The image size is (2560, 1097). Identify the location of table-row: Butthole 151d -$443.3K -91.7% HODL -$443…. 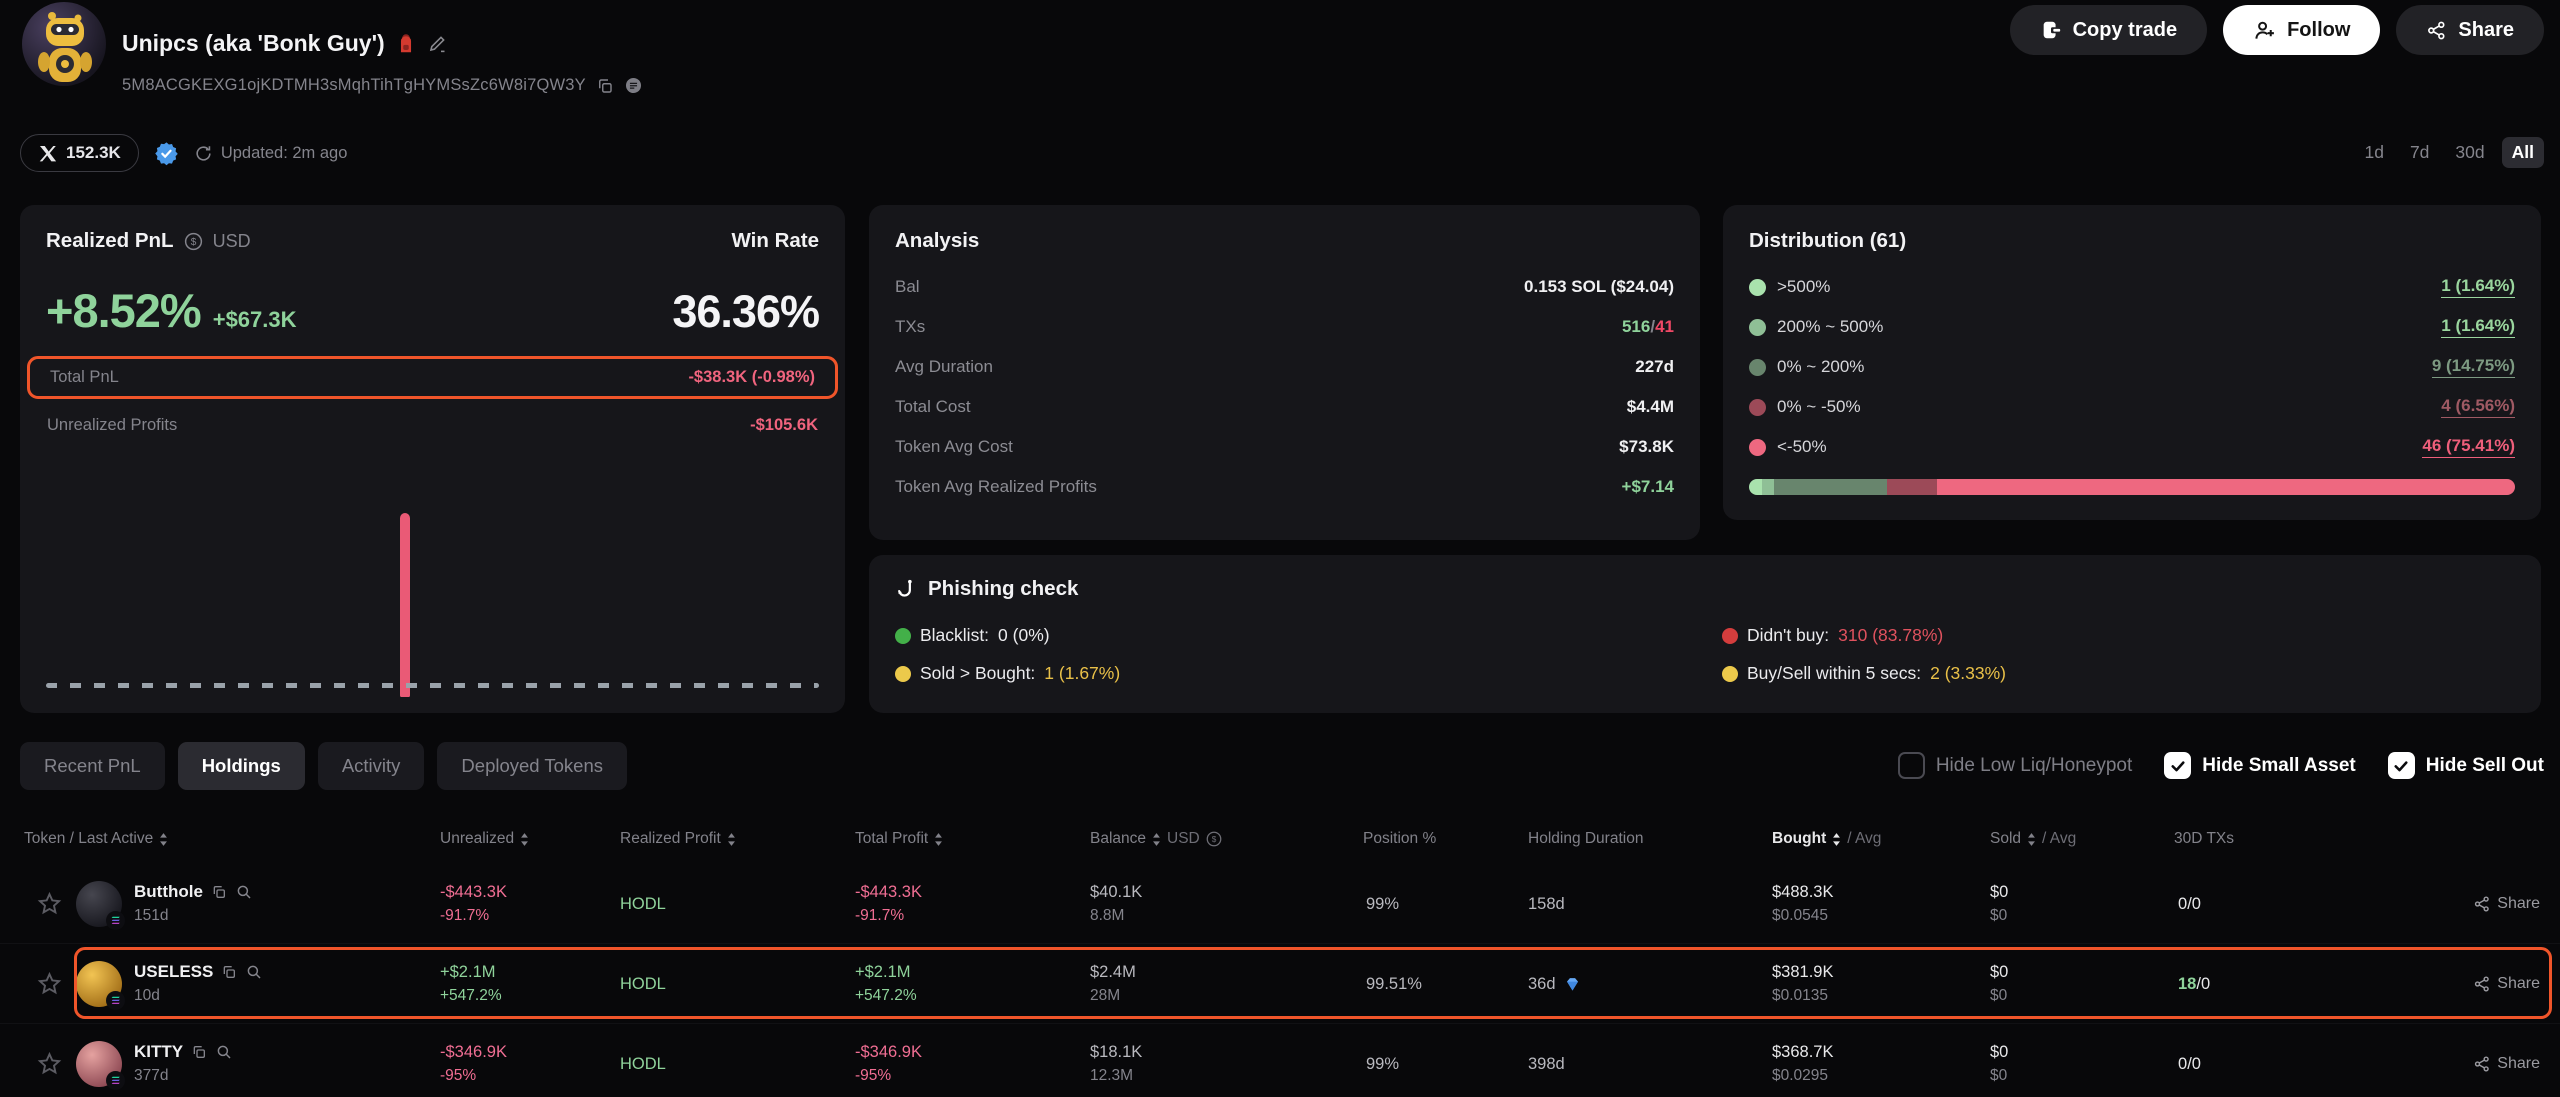
(1280, 904).